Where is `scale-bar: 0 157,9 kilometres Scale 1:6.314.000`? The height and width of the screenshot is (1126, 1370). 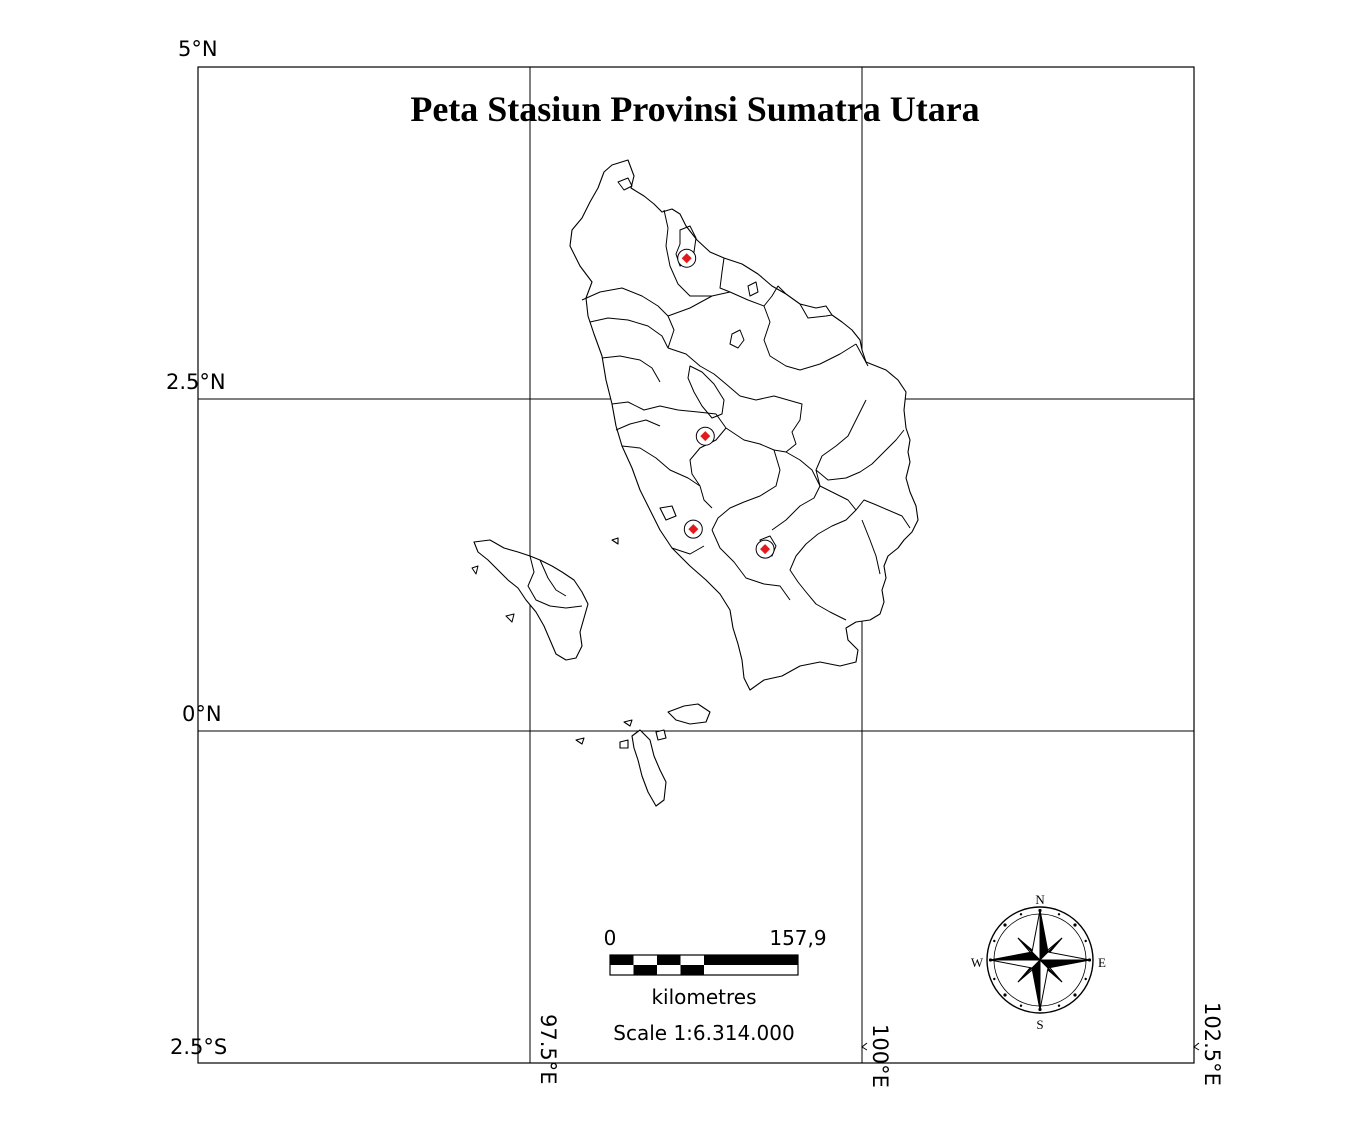 scale-bar: 0 157,9 kilometres Scale 1:6.314.000 is located at coordinates (715, 985).